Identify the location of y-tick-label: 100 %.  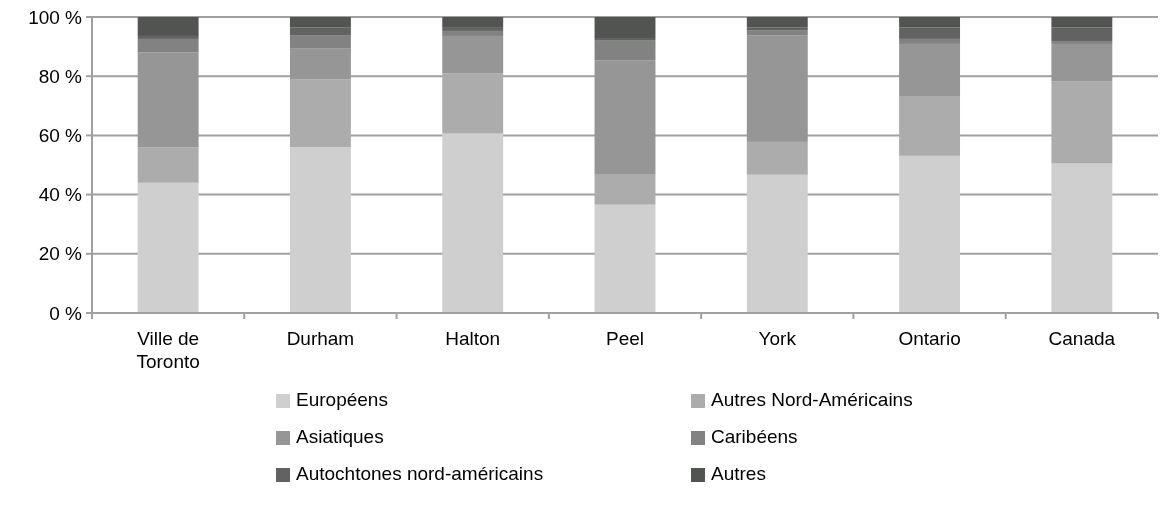
(55, 17).